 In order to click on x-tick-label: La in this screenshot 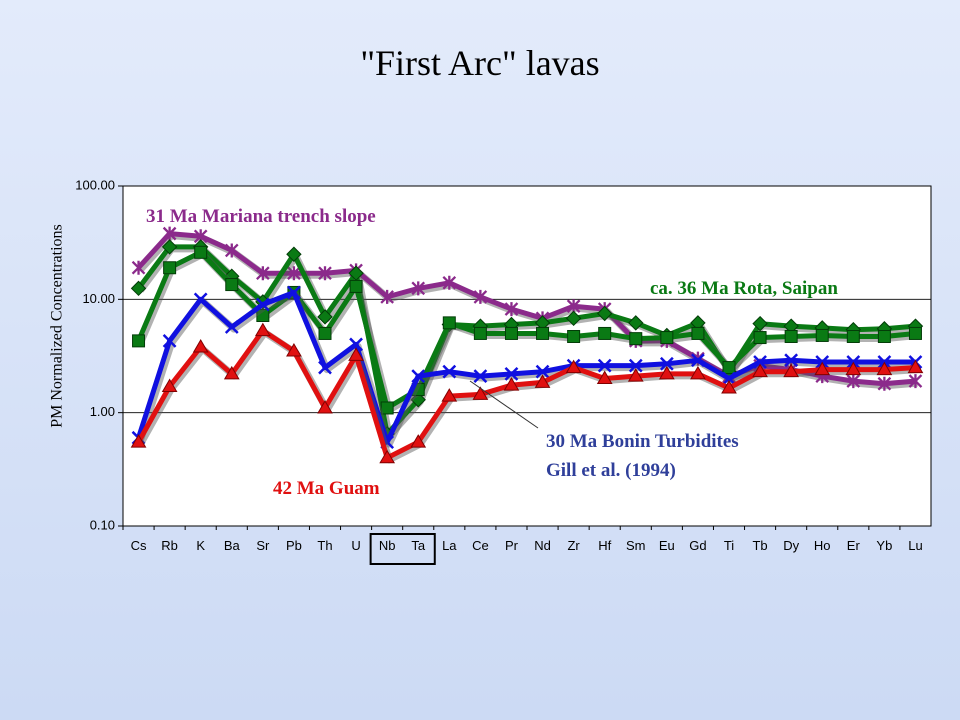, I will do `click(449, 545)`.